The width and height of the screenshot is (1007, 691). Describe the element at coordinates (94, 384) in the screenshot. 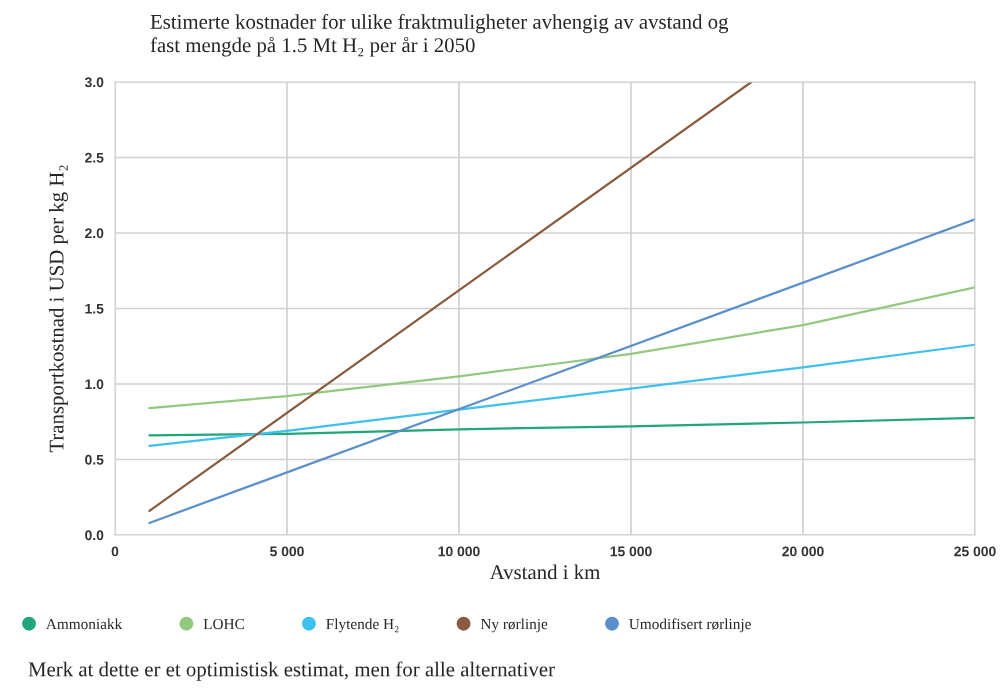

I see `y-tick-label: 1.0` at that location.